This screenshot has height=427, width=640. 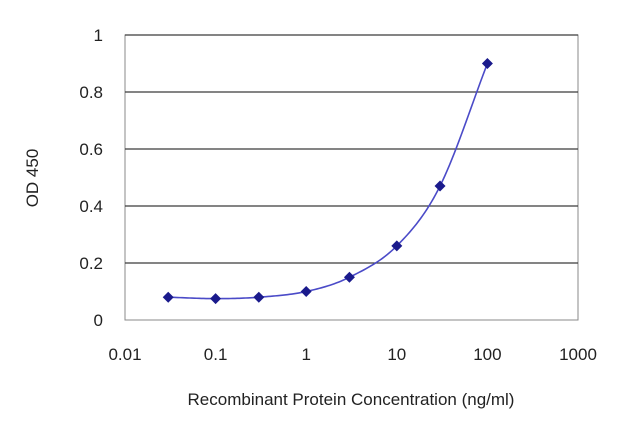 I want to click on x-tick-labels: 0.01 0.1 1 10 100 1000, so click(x=352, y=354).